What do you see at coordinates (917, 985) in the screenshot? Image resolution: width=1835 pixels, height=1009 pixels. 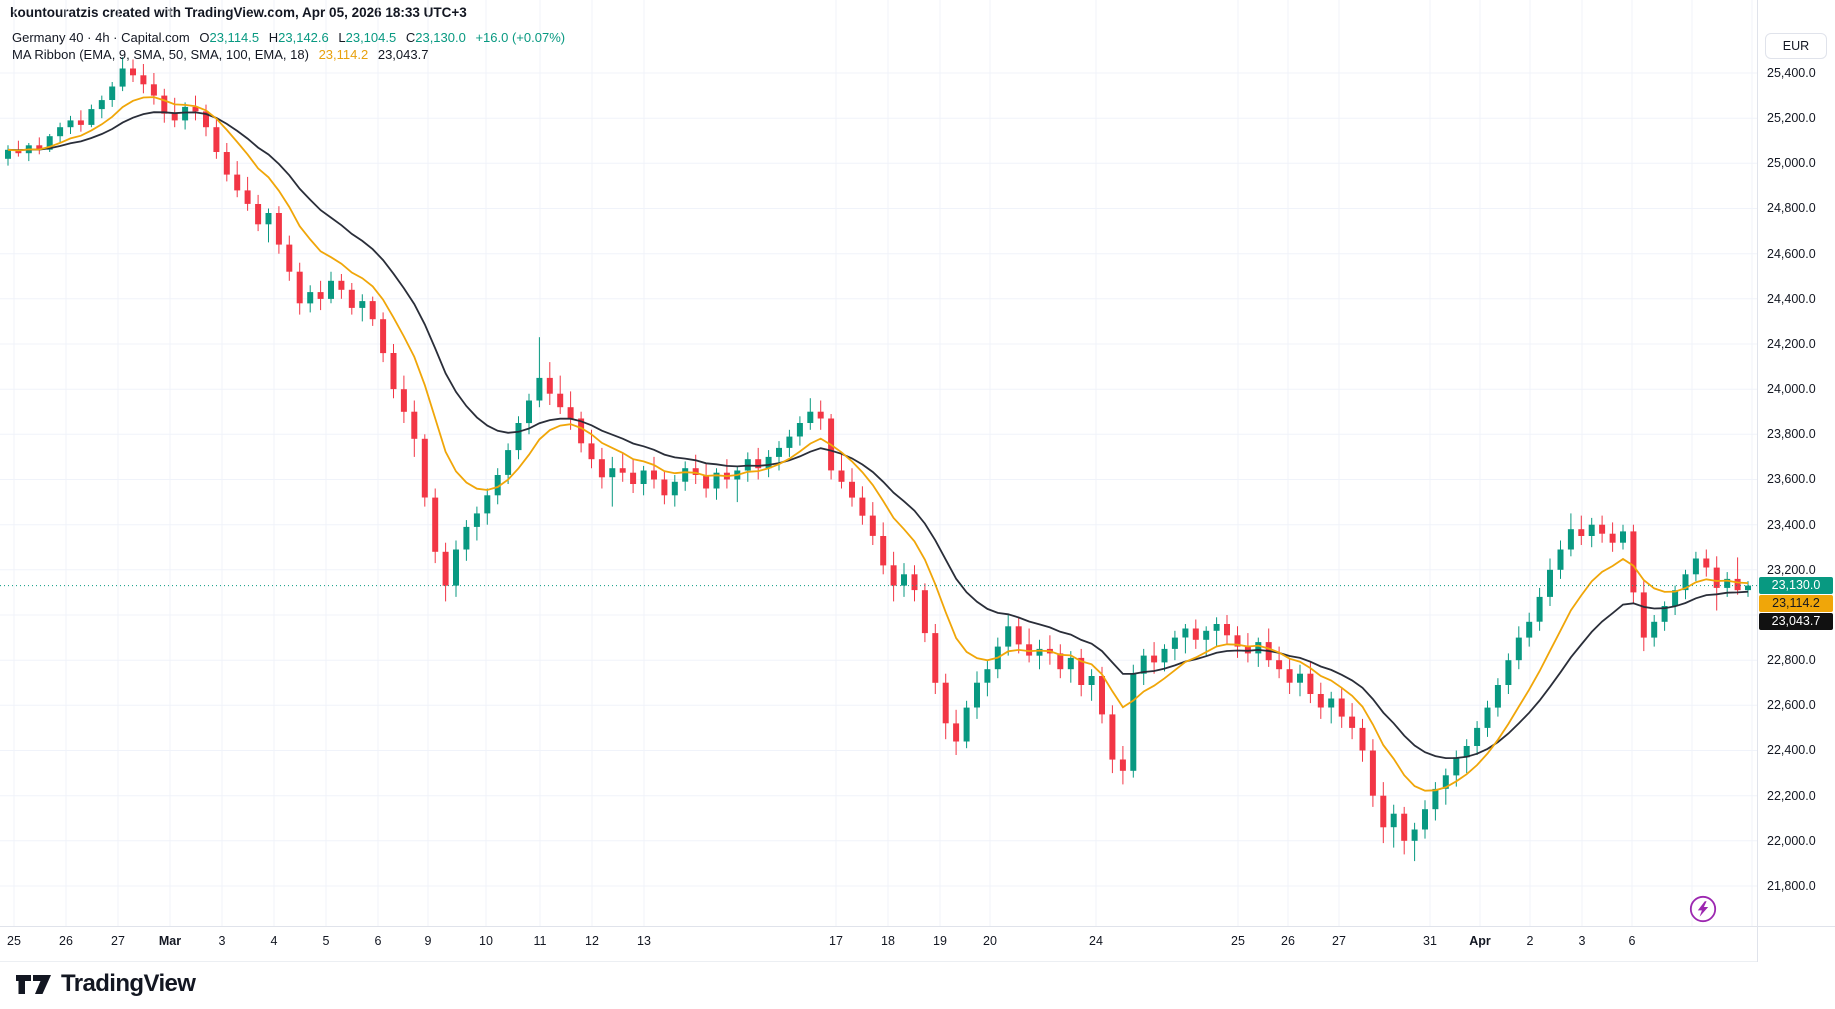 I see `footer: TradingView` at bounding box center [917, 985].